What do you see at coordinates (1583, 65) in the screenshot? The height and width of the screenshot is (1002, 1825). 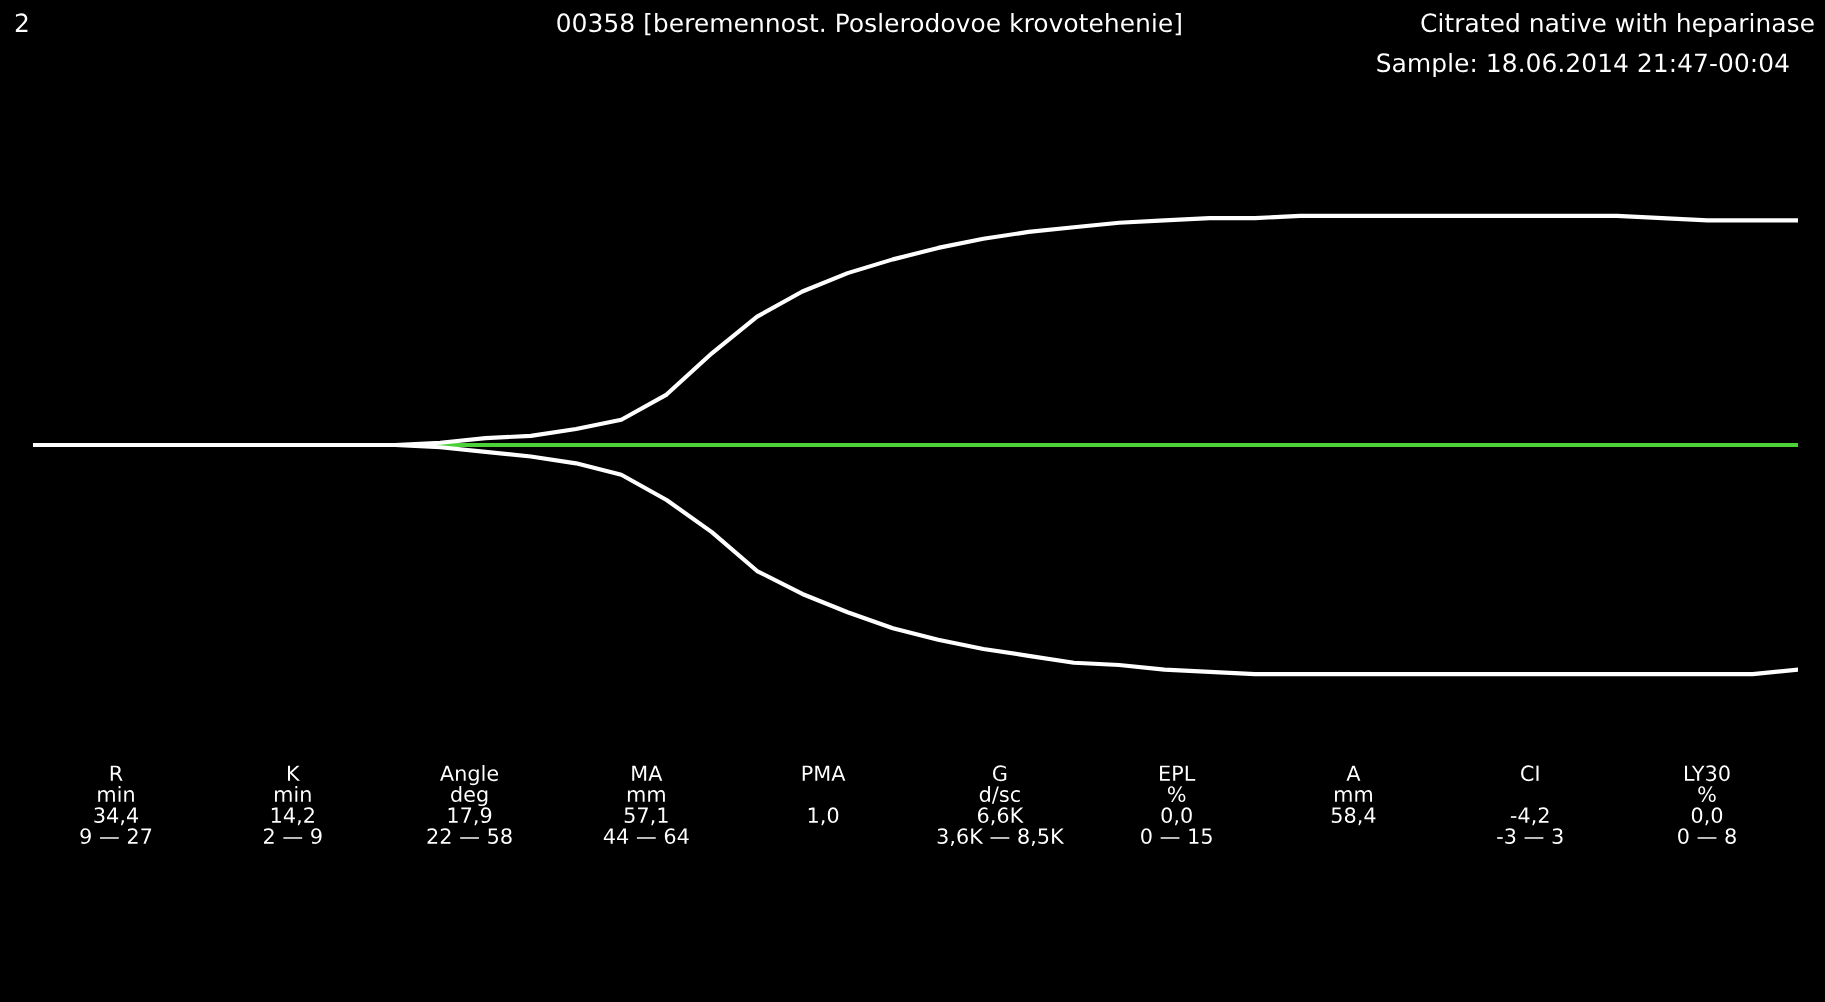 I see `text: Sample: 18.06.2014 21:47-00:04` at bounding box center [1583, 65].